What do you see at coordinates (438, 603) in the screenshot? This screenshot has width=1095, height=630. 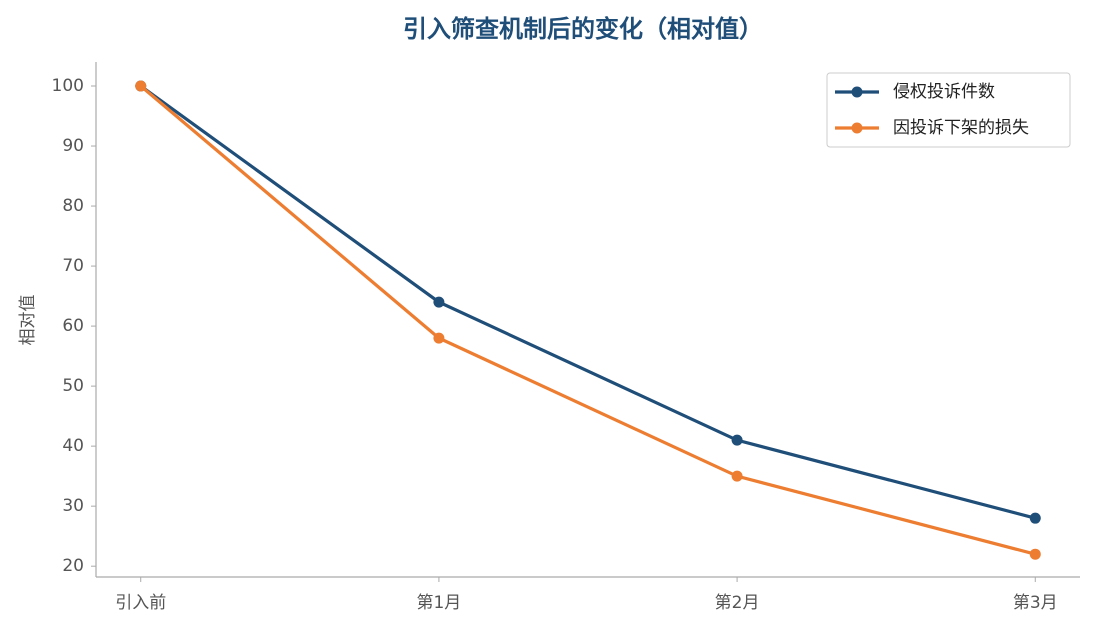 I see `x-tick-label: 第1月` at bounding box center [438, 603].